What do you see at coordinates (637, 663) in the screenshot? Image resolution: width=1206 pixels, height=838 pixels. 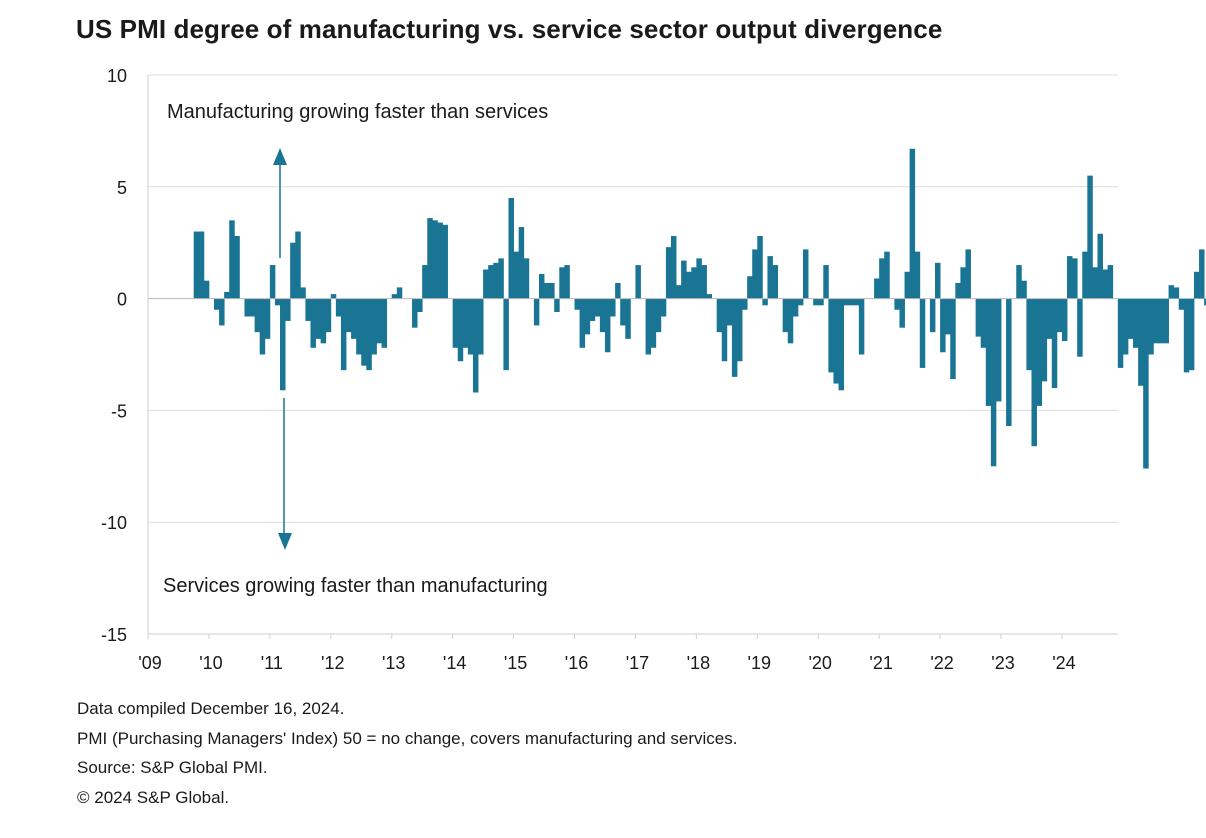 I see `x-tick-label: '17` at bounding box center [637, 663].